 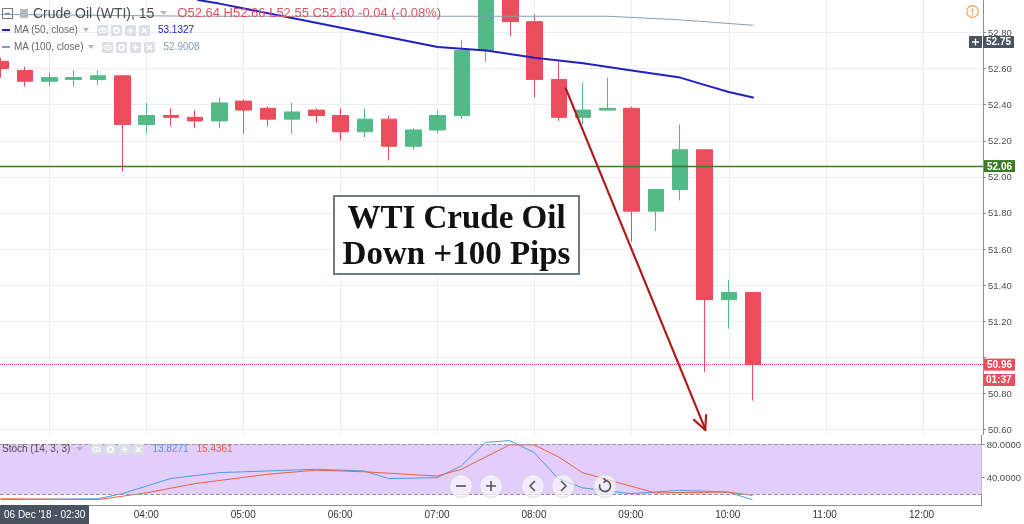 I want to click on ref-line-label: 52.06, so click(x=1000, y=166).